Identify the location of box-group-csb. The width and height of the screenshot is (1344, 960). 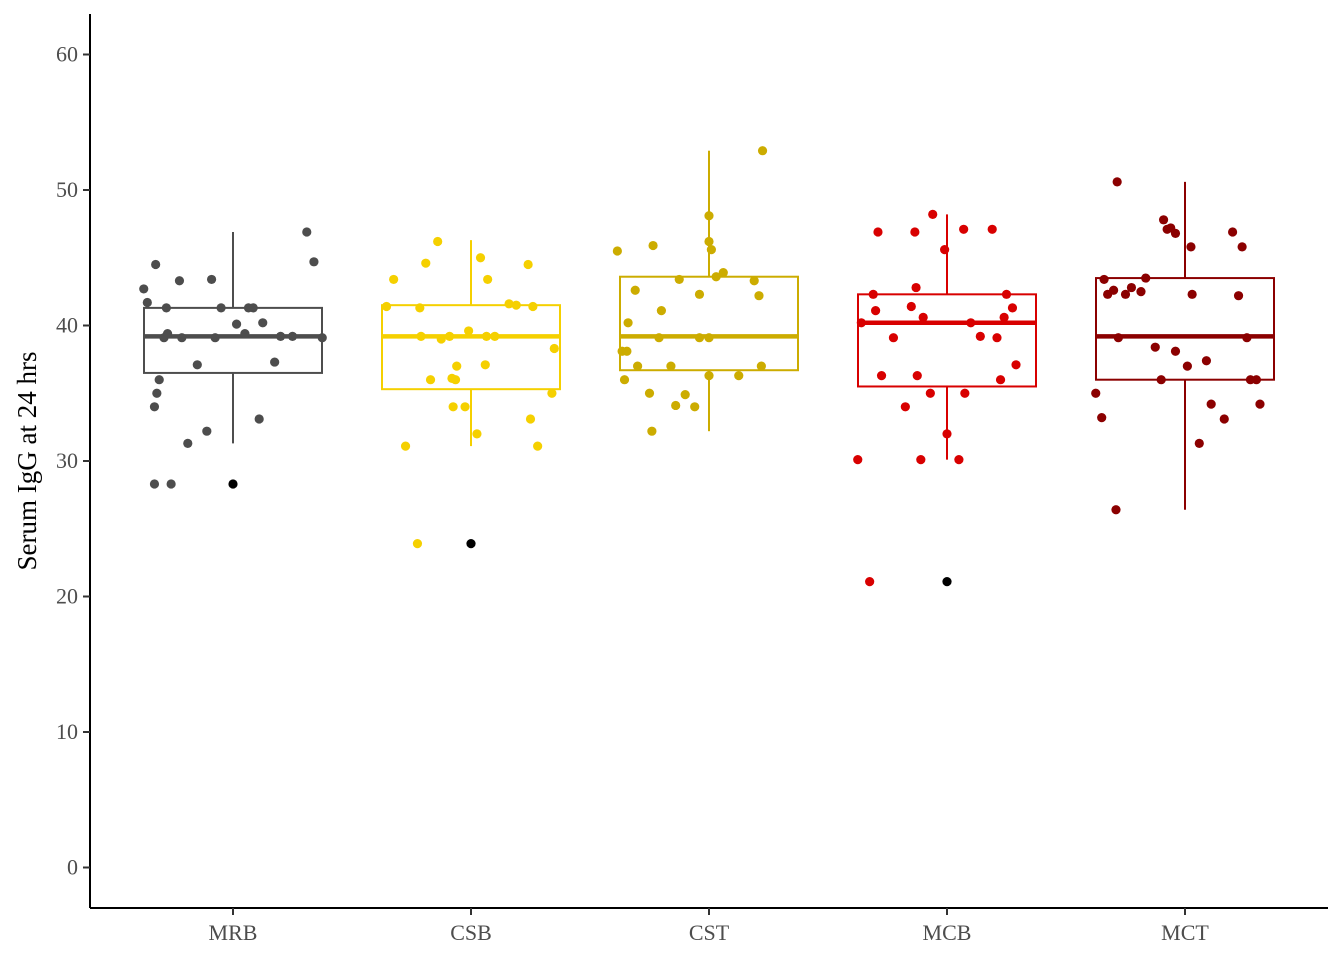
(471, 392).